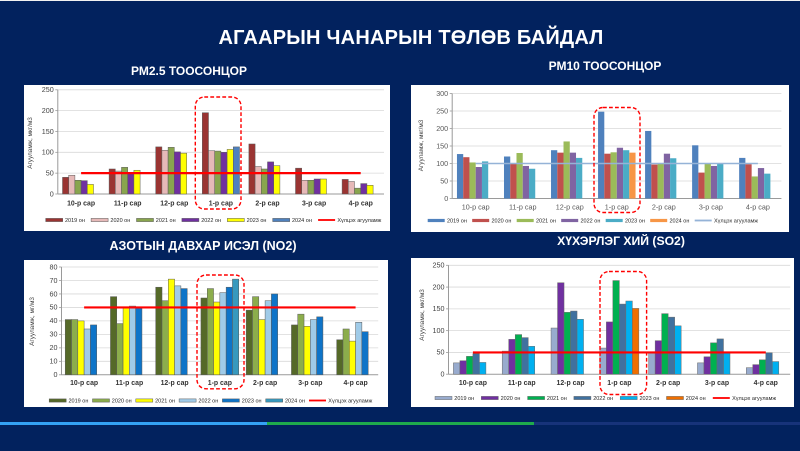 The width and height of the screenshot is (800, 451). I want to click on svg-text: 30, so click(54, 333).